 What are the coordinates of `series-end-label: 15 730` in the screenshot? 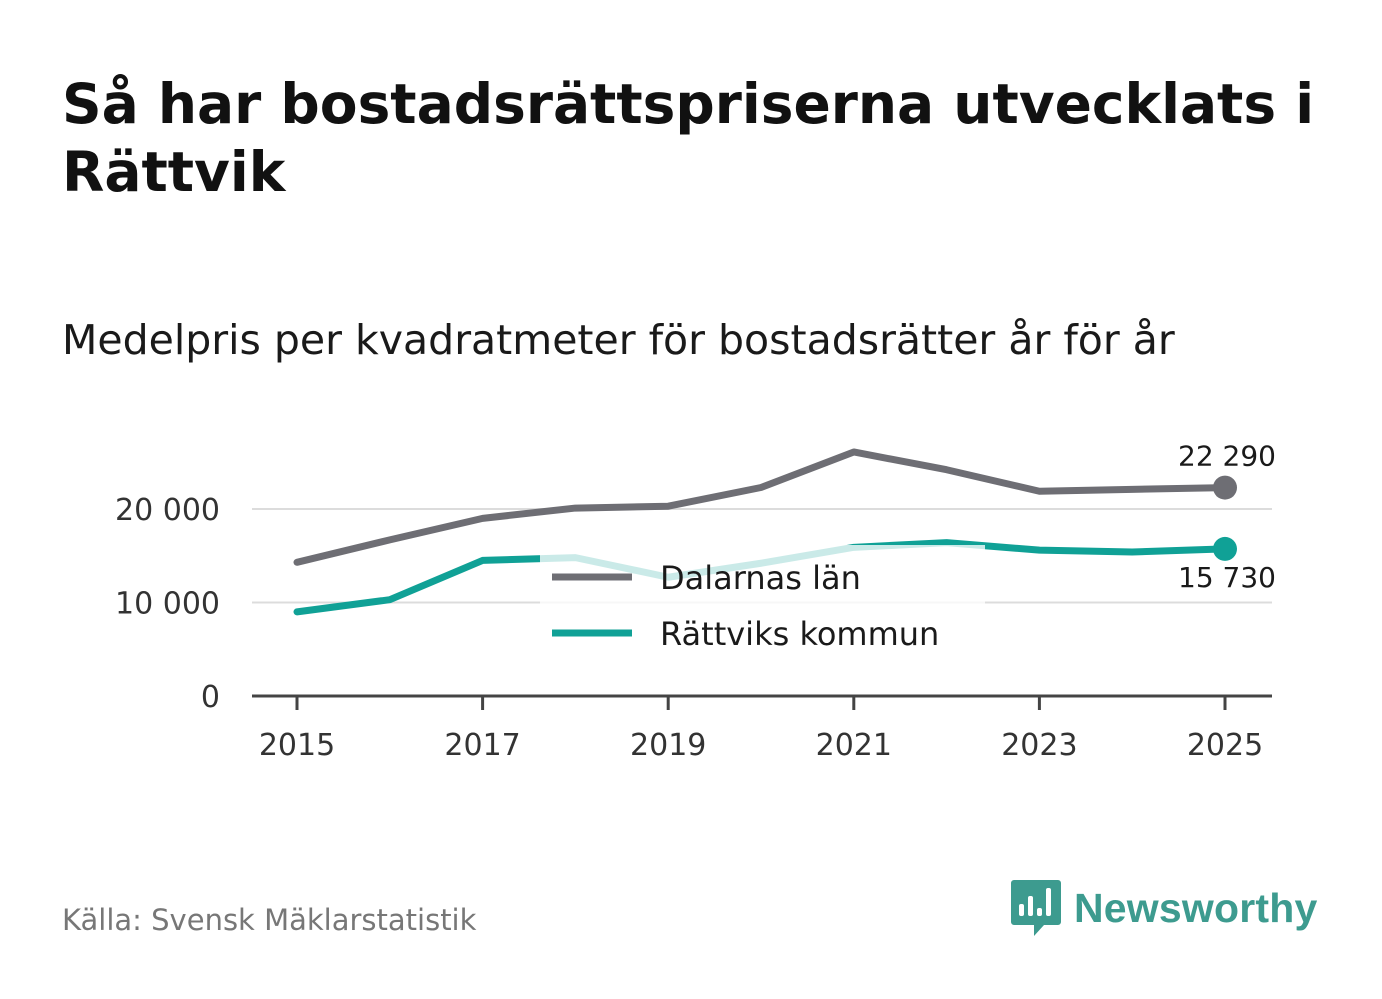 It's located at (1227, 577).